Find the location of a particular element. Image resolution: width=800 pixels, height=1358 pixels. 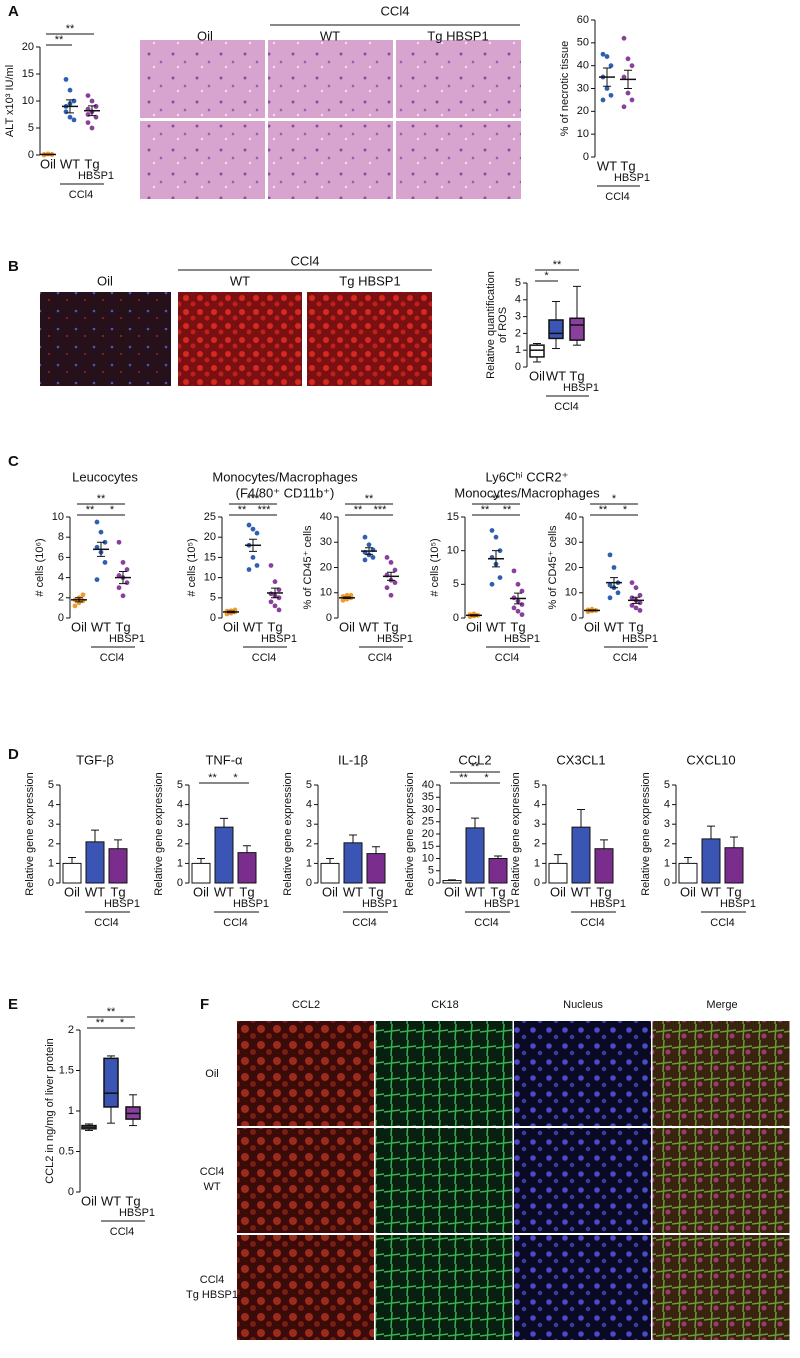

y-tick-label: 40 is located at coordinates (583, 66).